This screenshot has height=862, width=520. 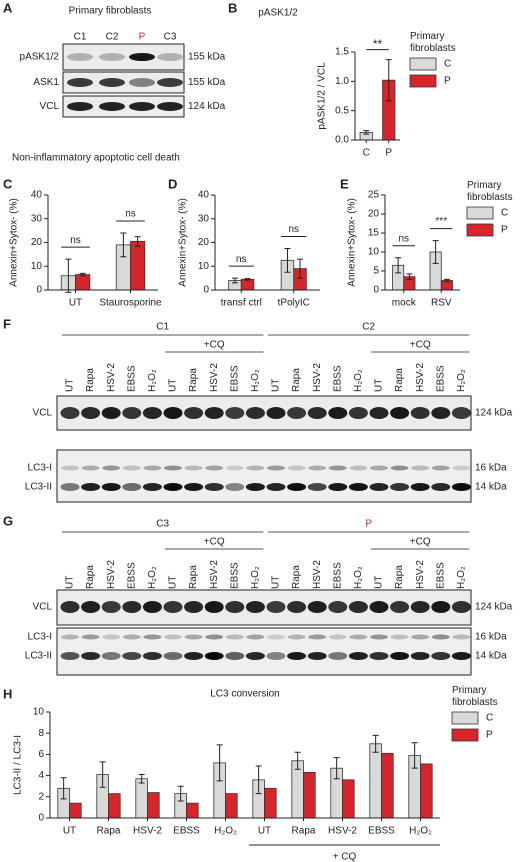 I want to click on sig-label: ***, so click(x=441, y=221).